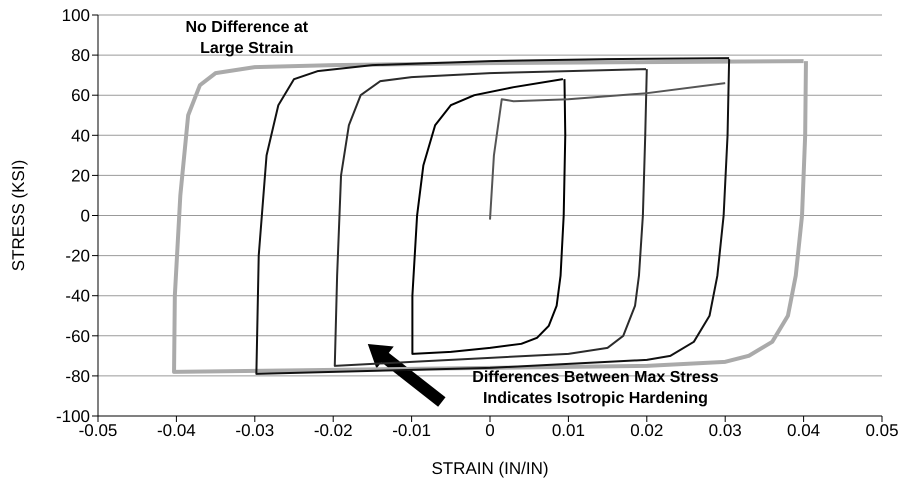 The image size is (916, 492). Describe the element at coordinates (80, 96) in the screenshot. I see `y-tick-label: 60` at that location.